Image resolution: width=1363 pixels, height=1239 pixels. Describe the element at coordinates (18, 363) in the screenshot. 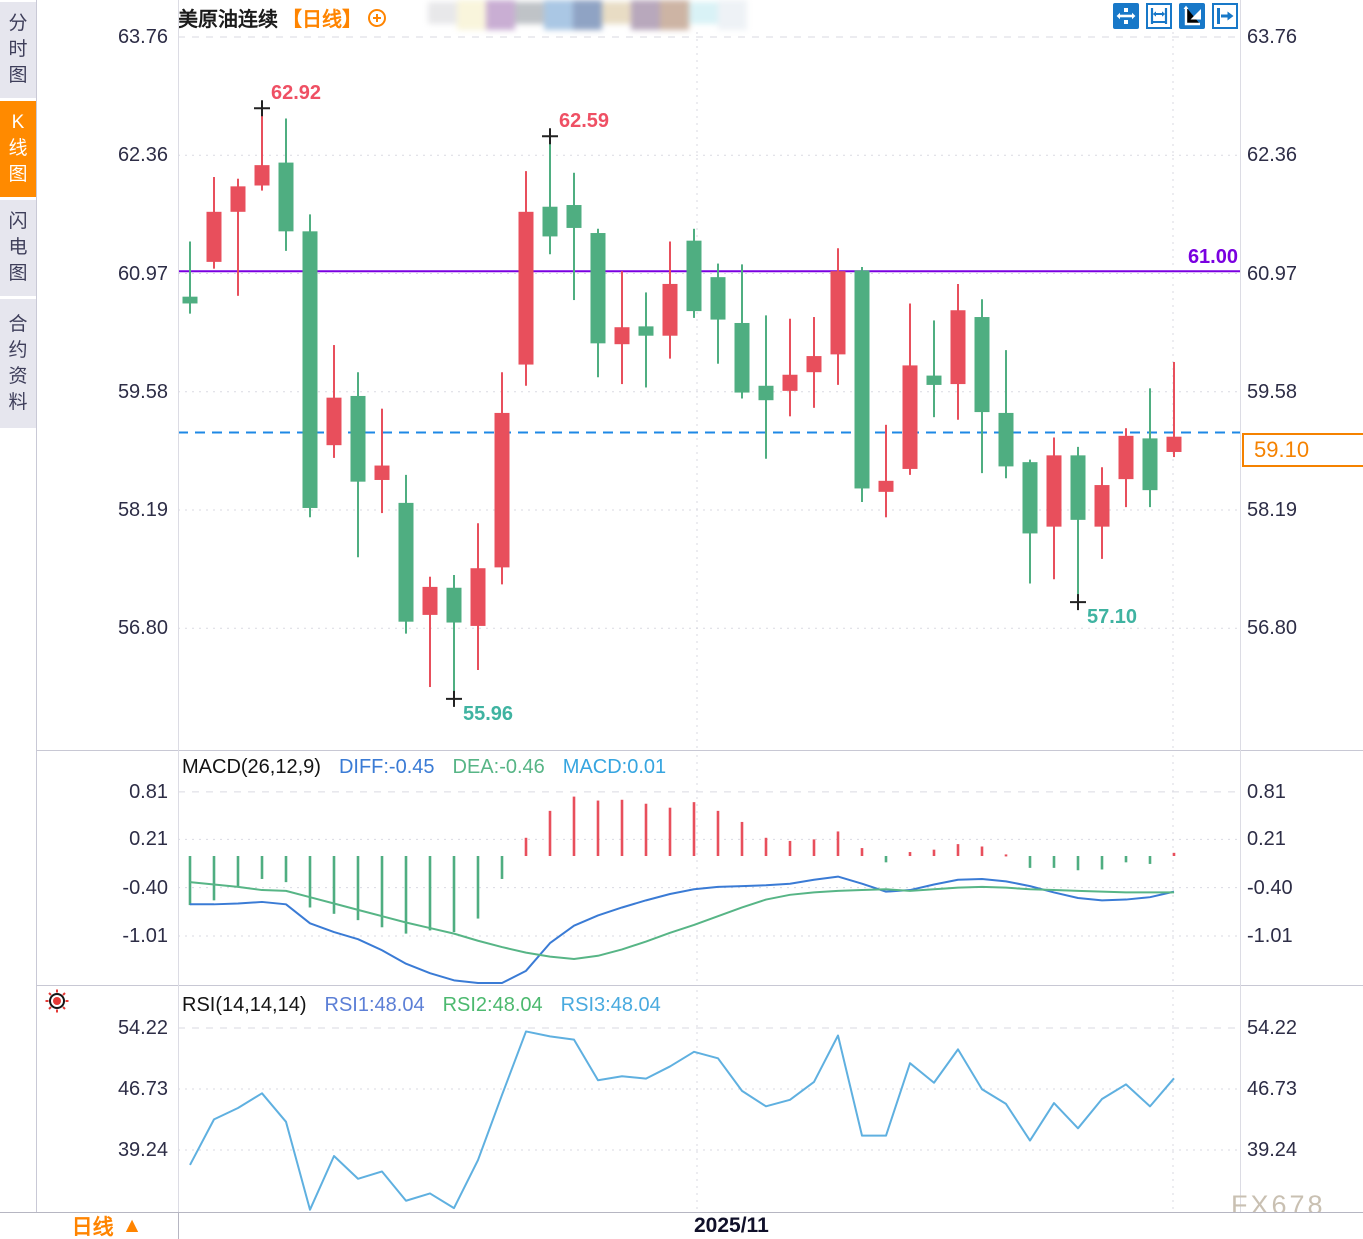

I see `sidebar-tab-contract-info: 合约资料` at that location.